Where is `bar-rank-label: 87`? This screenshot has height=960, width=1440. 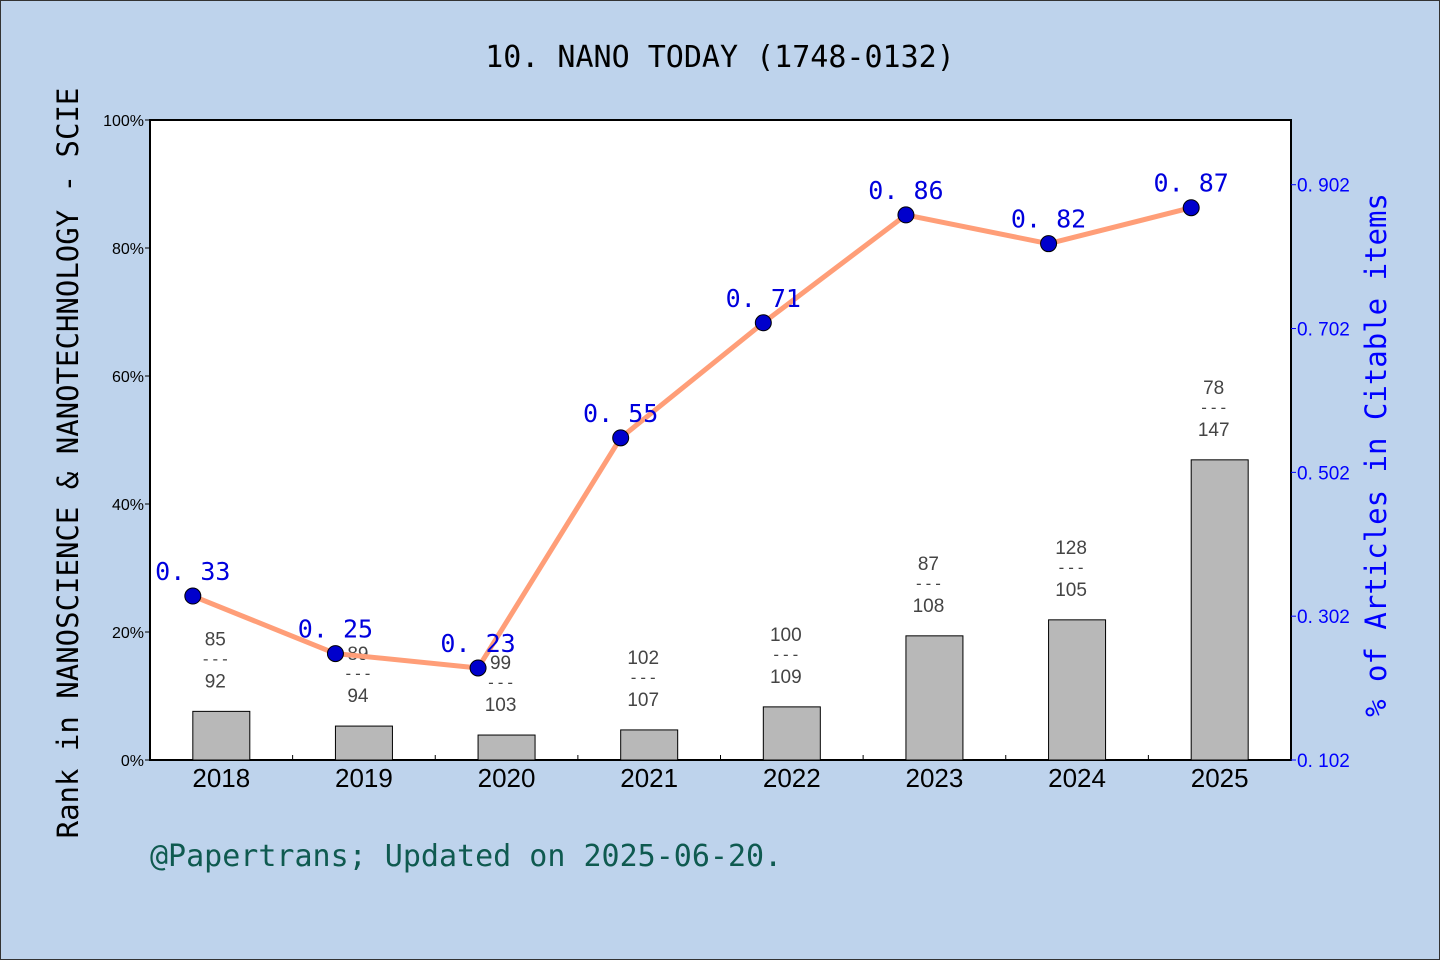
bar-rank-label: 87 is located at coordinates (928, 564).